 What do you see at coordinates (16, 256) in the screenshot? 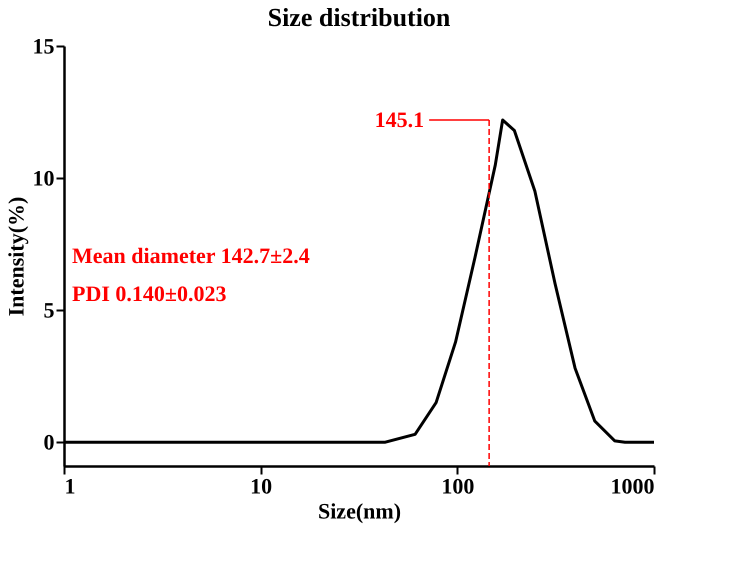
I see `y-axis-title: Intensity(%)` at bounding box center [16, 256].